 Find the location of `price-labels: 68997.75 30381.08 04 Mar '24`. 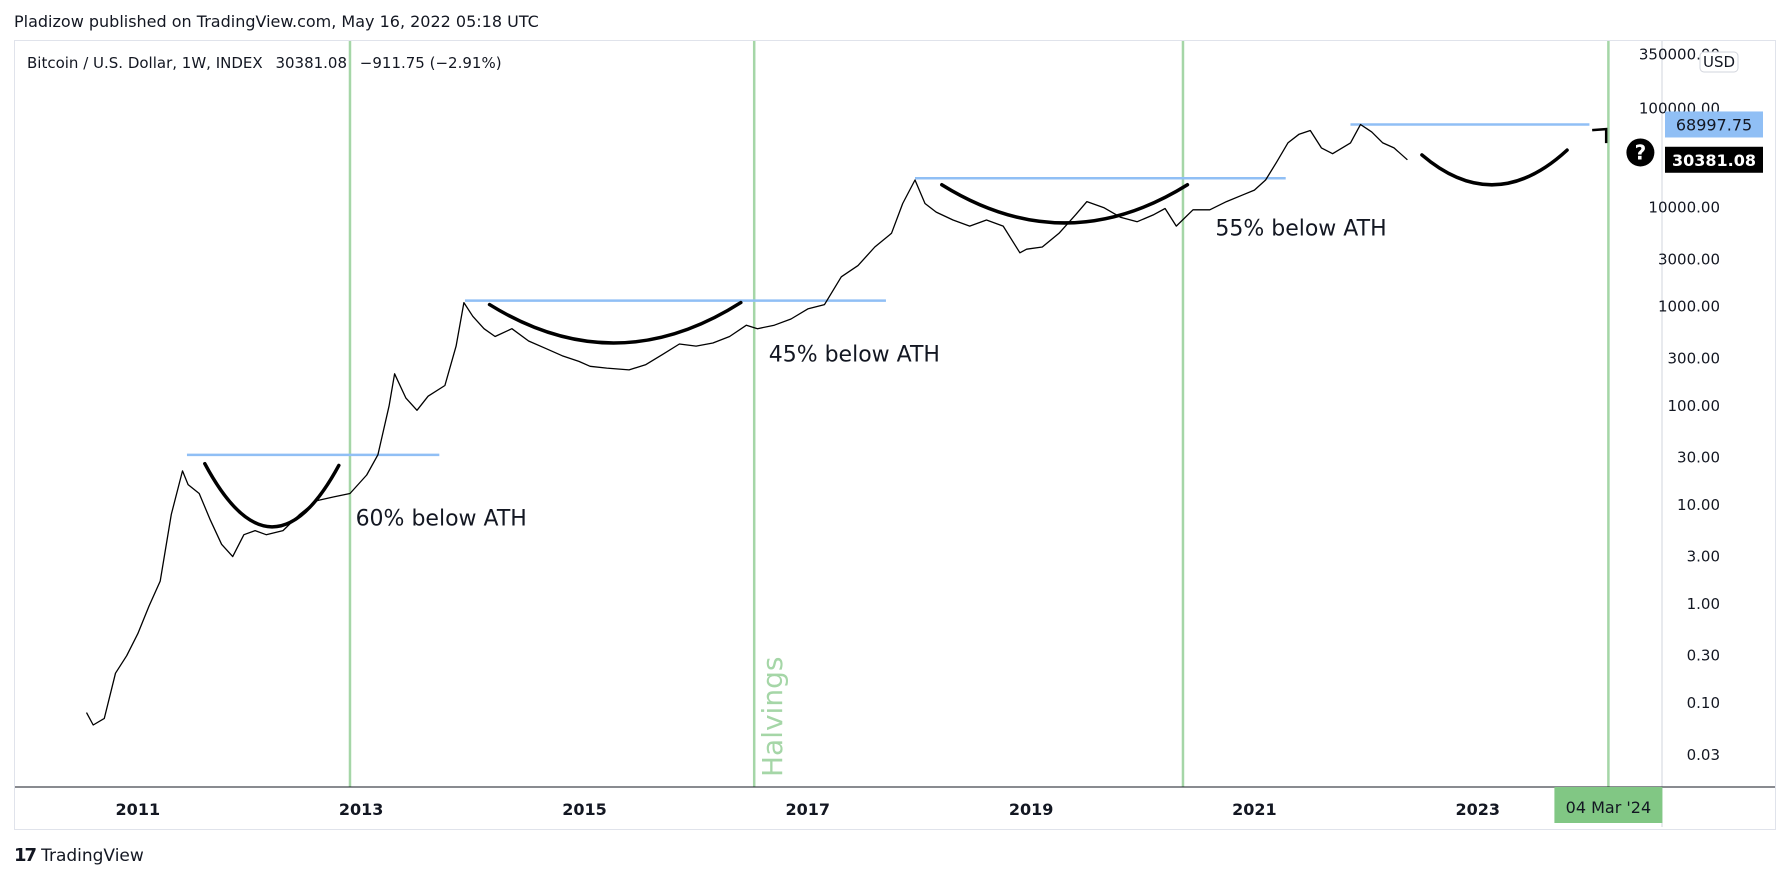

price-labels: 68997.75 30381.08 04 Mar '24 is located at coordinates (1658, 467).